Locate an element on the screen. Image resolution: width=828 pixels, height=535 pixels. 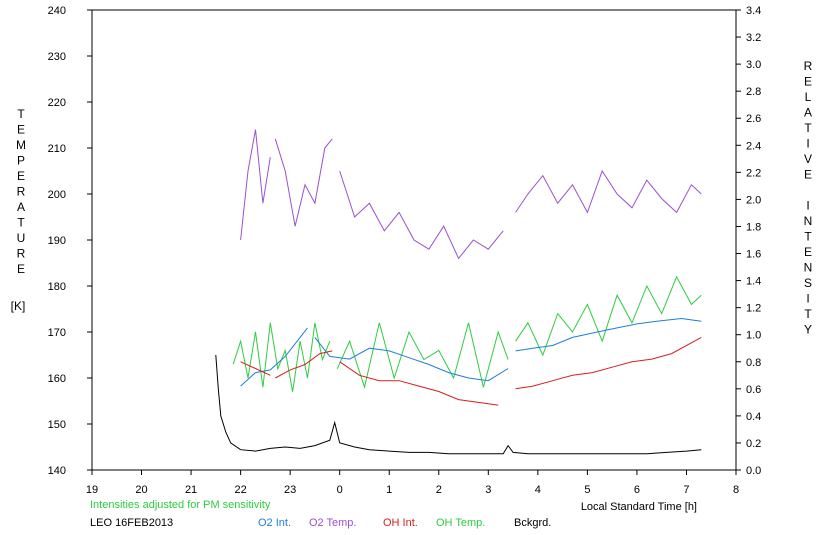
bottom-tick-label: 7 is located at coordinates (686, 490).